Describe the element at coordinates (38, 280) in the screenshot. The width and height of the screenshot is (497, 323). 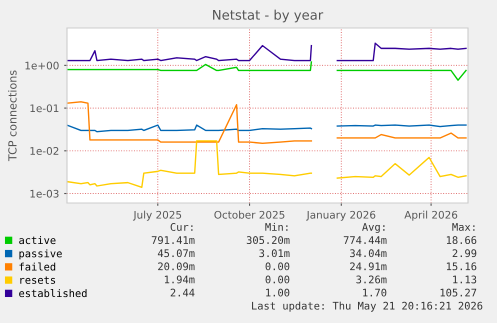
I see `legend-label: resets` at that location.